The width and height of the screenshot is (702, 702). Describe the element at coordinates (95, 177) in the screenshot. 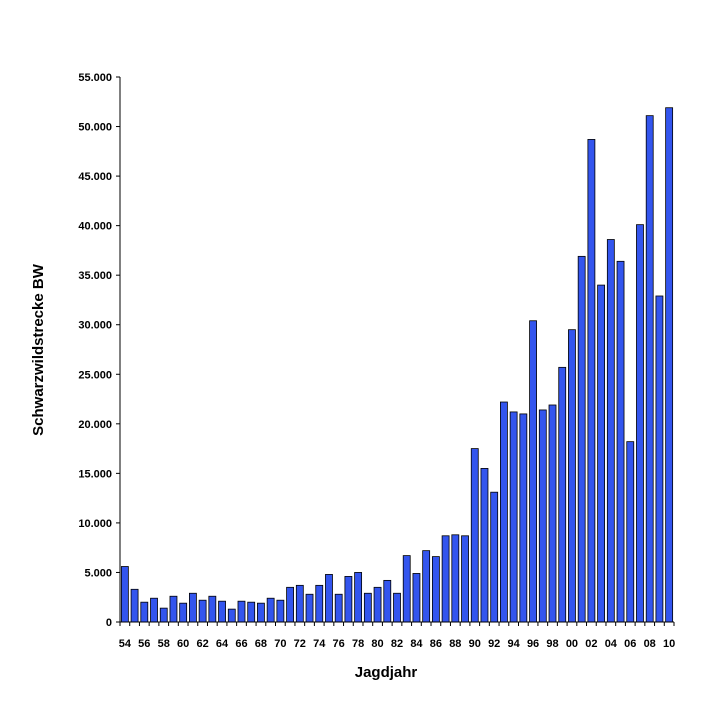

I see `y-tick-label: 45.000` at that location.